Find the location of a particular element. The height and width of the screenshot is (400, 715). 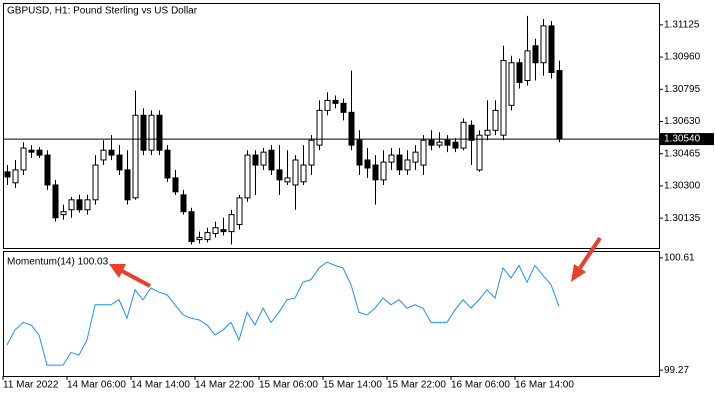

x-tick-label: 16 Mar 14:00 is located at coordinates (544, 385).